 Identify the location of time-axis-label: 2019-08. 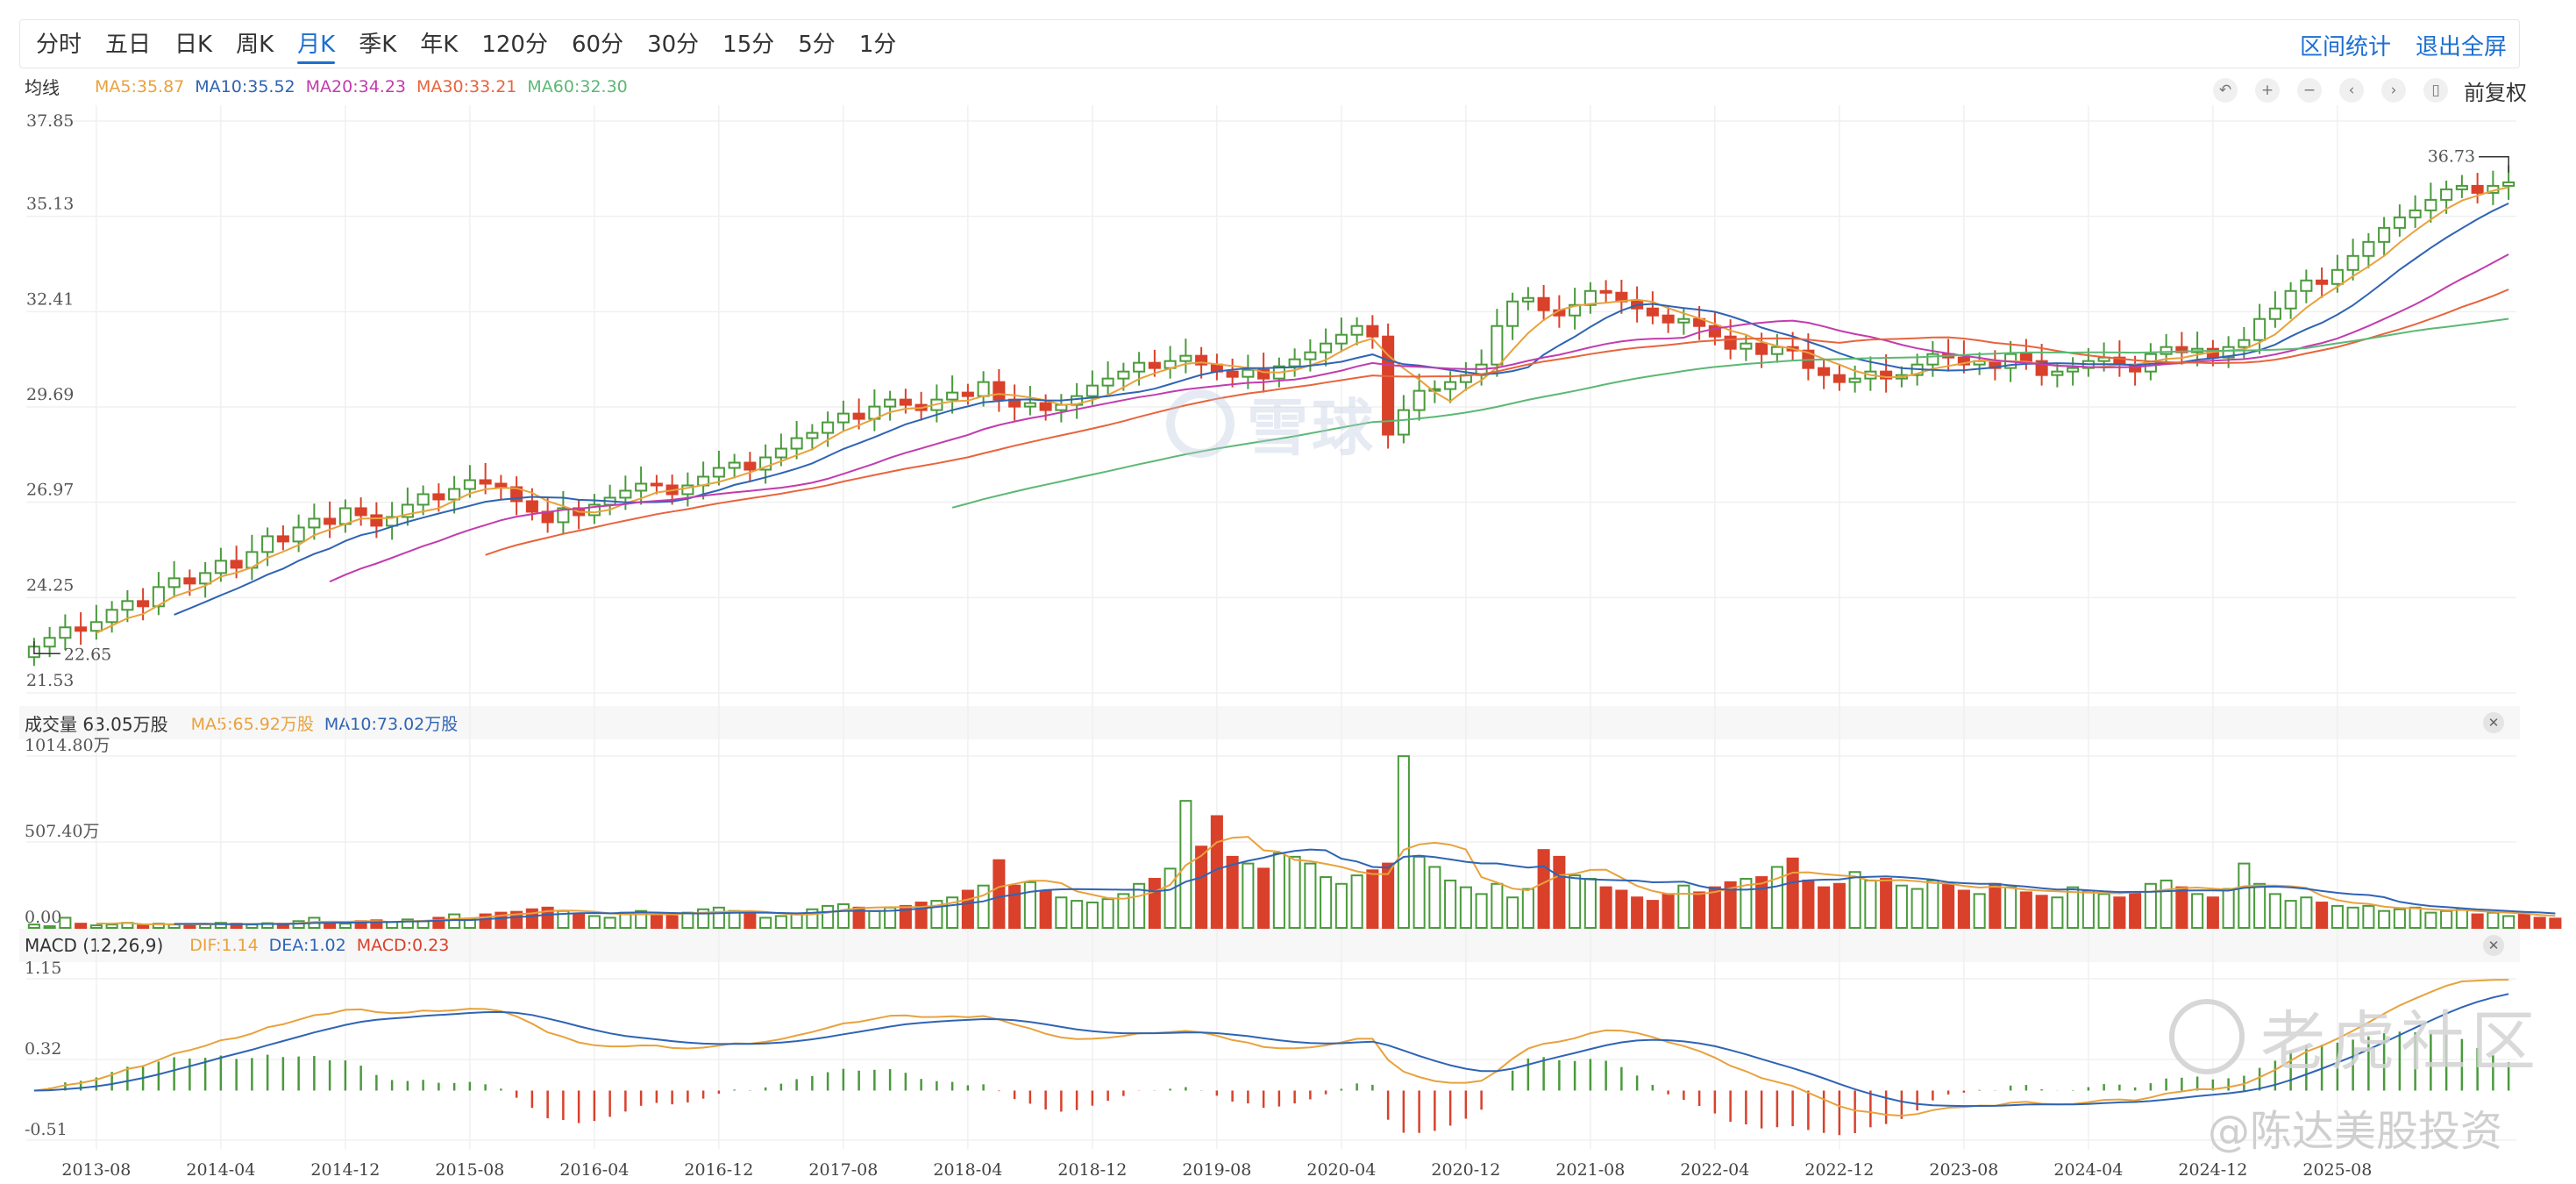
(1216, 1170).